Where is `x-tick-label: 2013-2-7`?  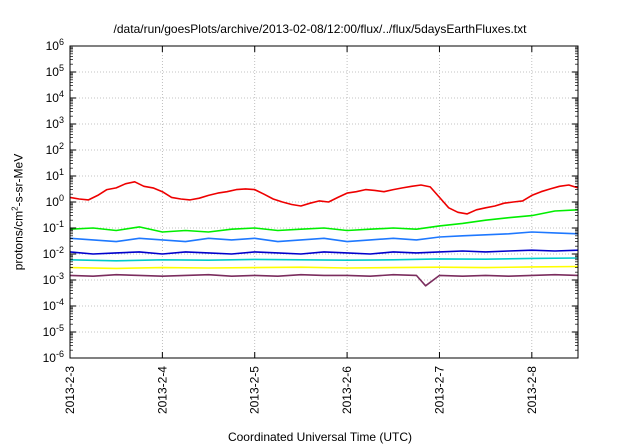
x-tick-label: 2013-2-7 is located at coordinates (439, 390).